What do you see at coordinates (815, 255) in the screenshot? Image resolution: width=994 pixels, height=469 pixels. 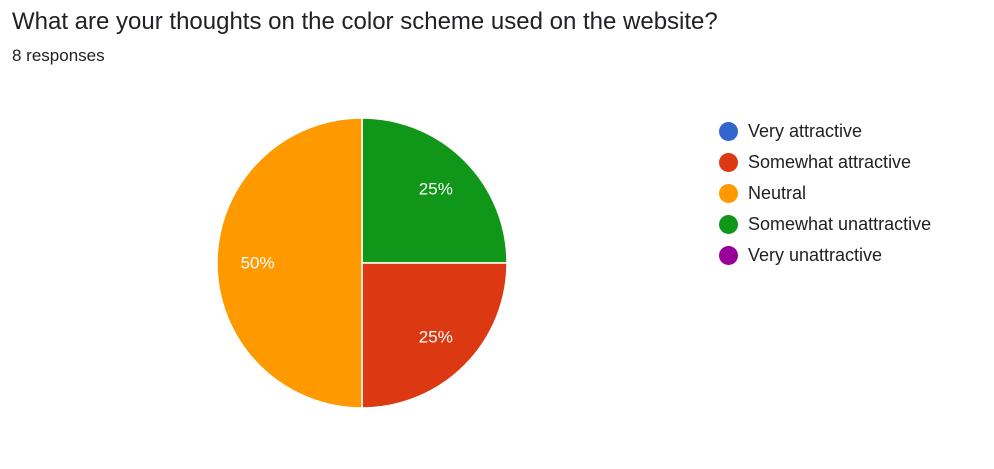 I see `legend-label: Very unattractive` at bounding box center [815, 255].